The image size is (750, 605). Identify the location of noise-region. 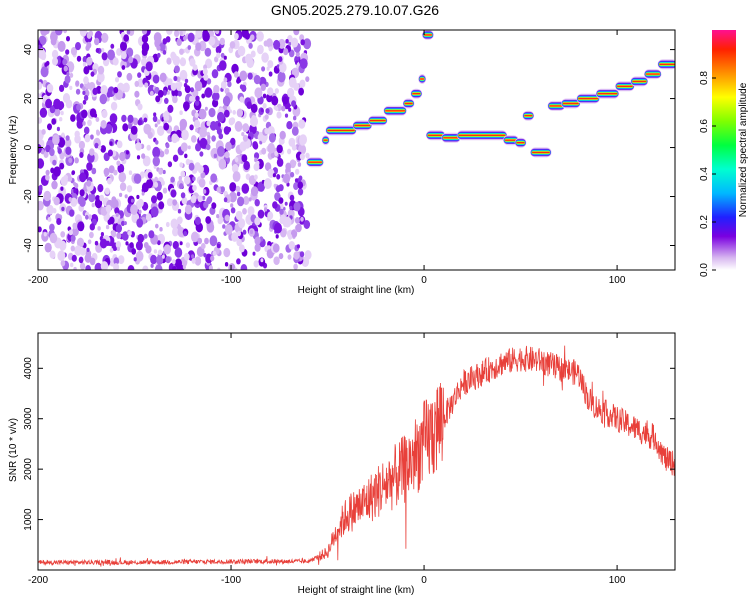
(175, 150).